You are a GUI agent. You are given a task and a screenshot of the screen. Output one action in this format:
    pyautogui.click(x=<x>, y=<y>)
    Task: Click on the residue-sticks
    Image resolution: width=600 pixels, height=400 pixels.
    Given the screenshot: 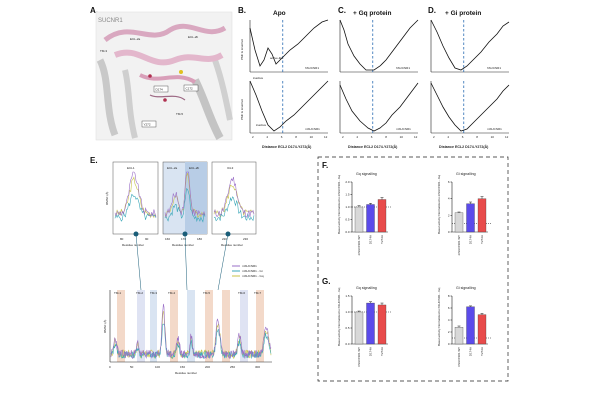 What is the action you would take?
    pyautogui.click(x=167, y=97)
    